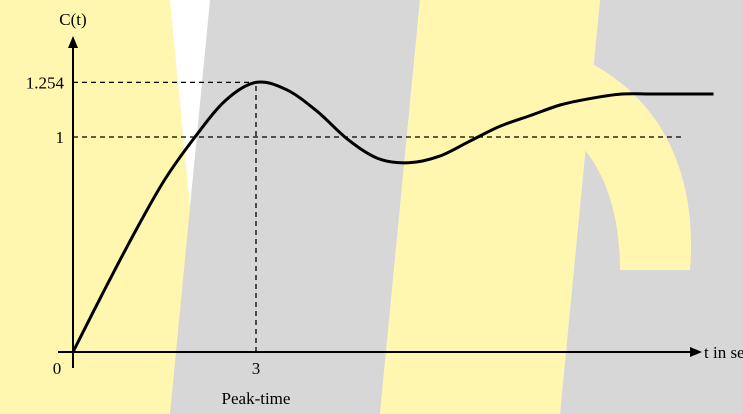  What do you see at coordinates (256, 368) in the screenshot?
I see `x-tick-label-0: 3` at bounding box center [256, 368].